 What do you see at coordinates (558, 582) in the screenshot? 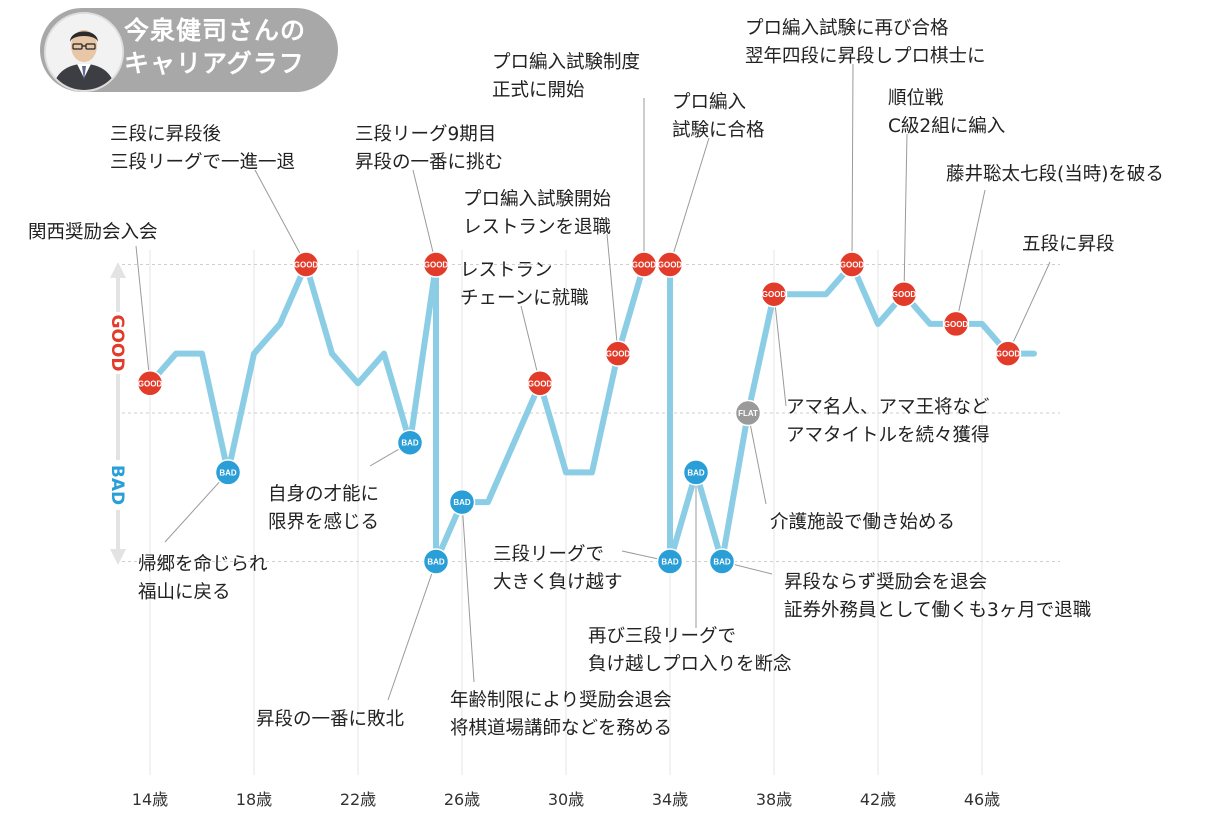
I see `annotation-line: 大きく負け越す` at bounding box center [558, 582].